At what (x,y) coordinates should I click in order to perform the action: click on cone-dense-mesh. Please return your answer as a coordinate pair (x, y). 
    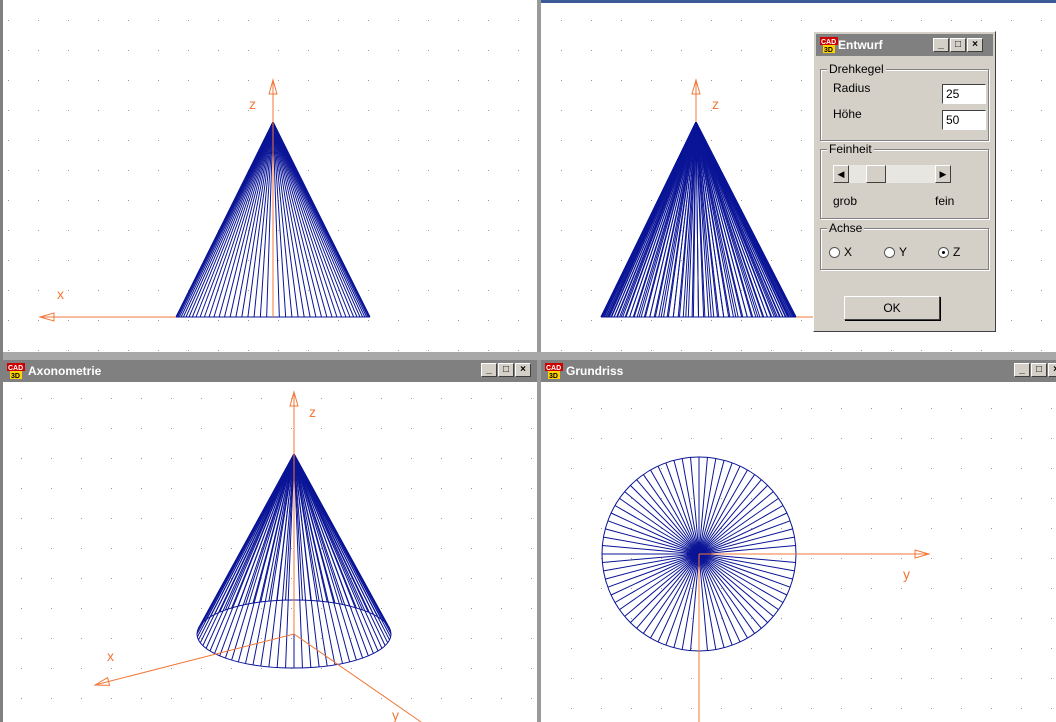
    Looking at the image, I should click on (698, 219).